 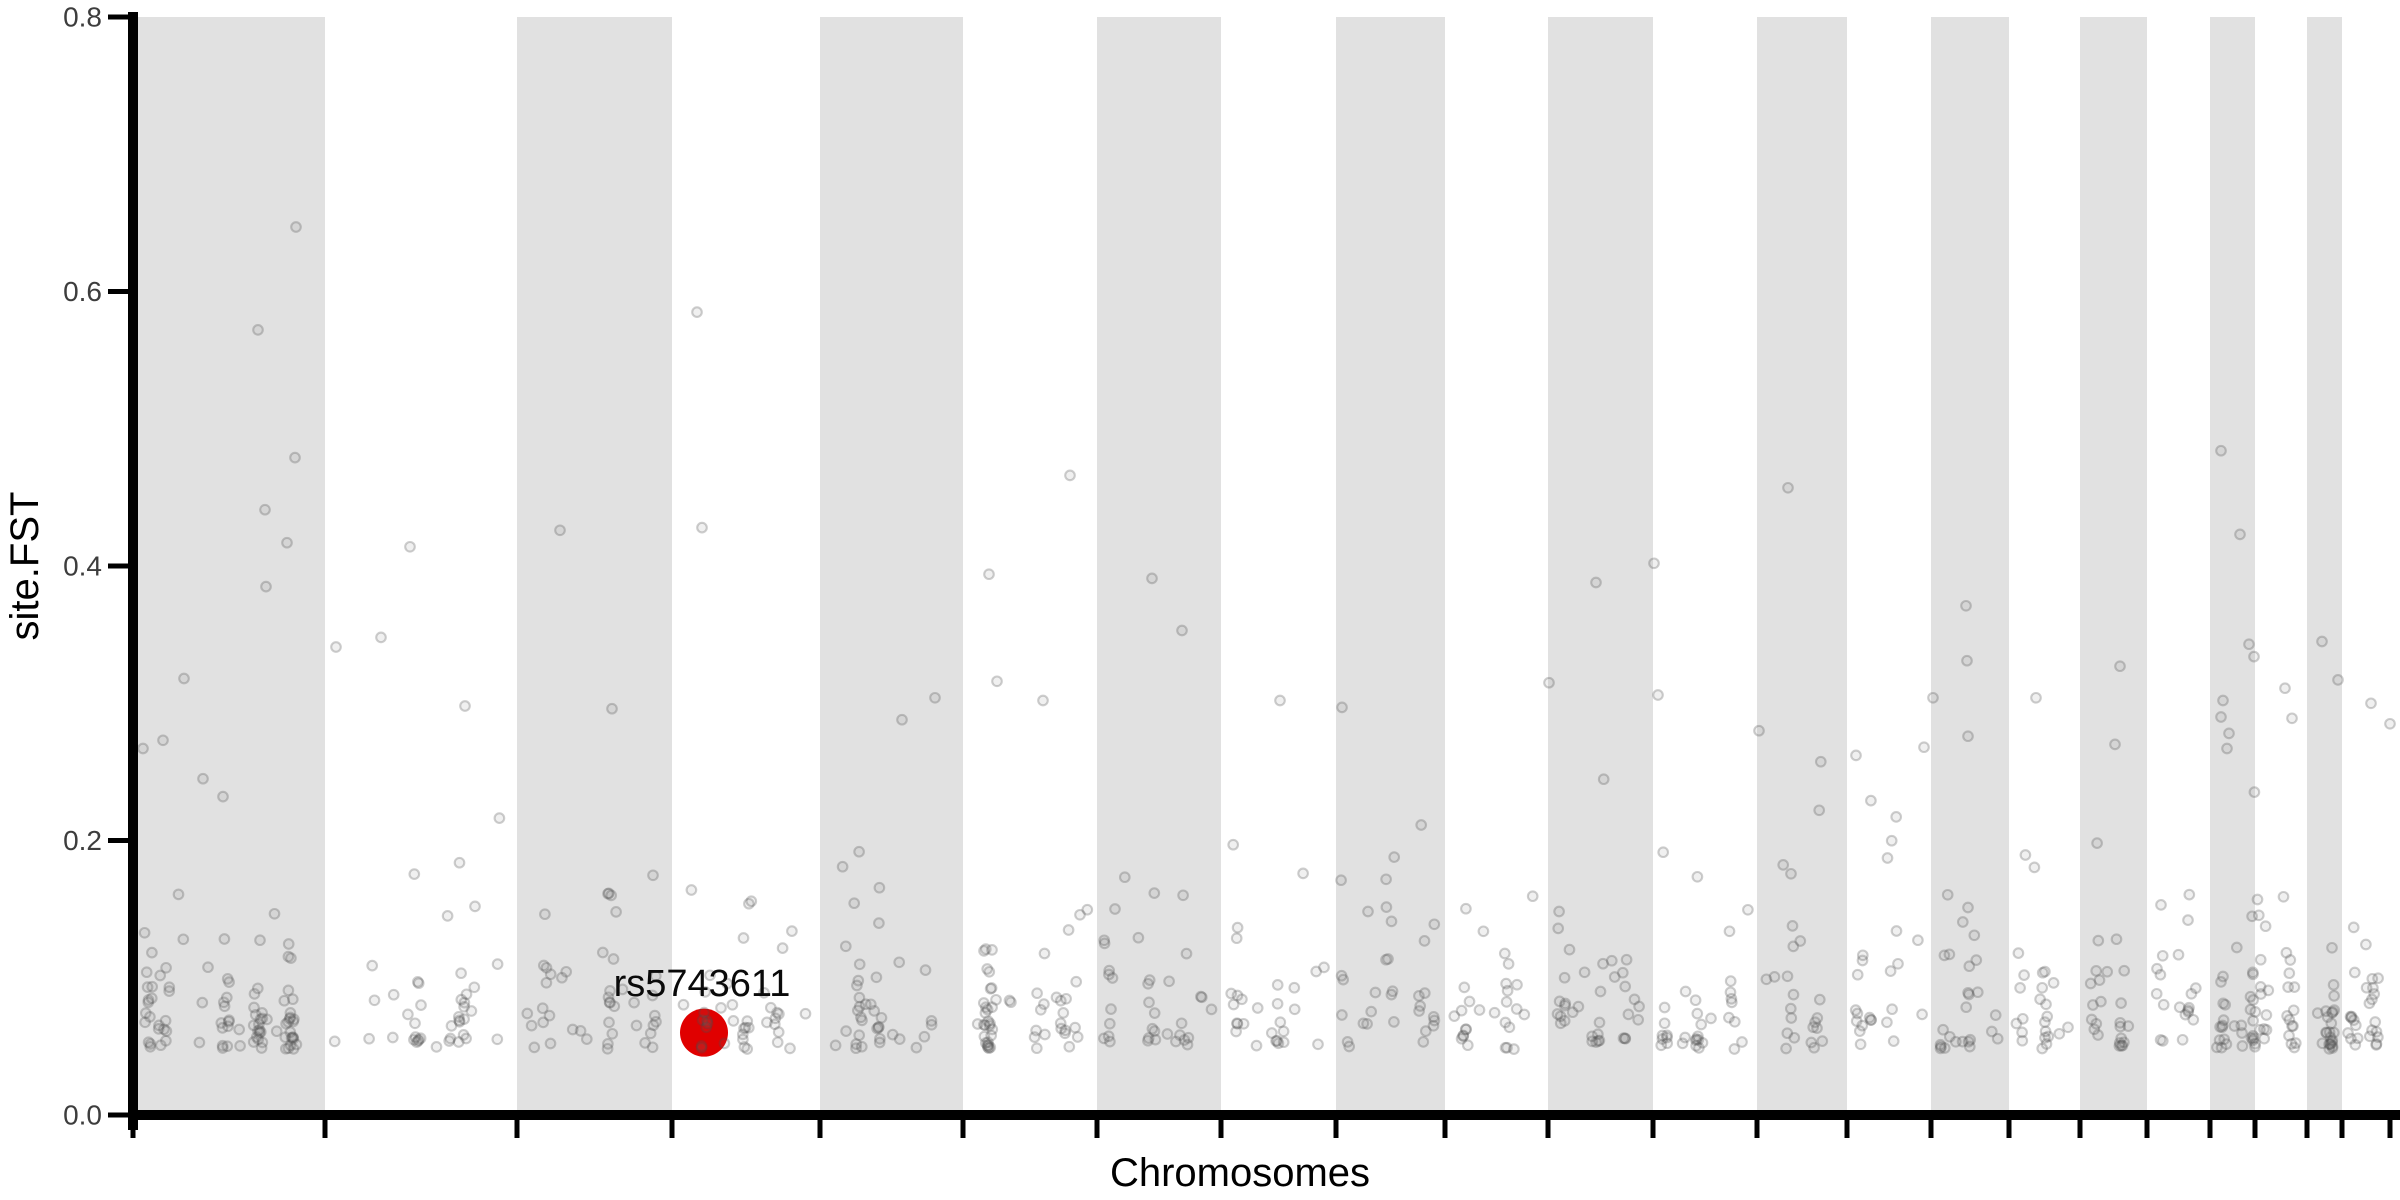 What do you see at coordinates (133, 571) in the screenshot?
I see `y-axis-line` at bounding box center [133, 571].